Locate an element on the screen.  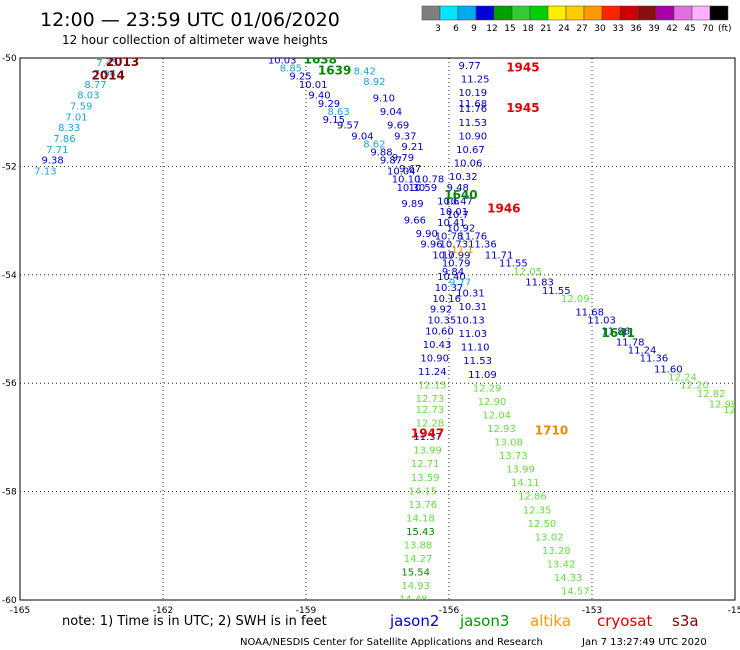
wave-height-value: 9.66 is located at coordinates (415, 220).